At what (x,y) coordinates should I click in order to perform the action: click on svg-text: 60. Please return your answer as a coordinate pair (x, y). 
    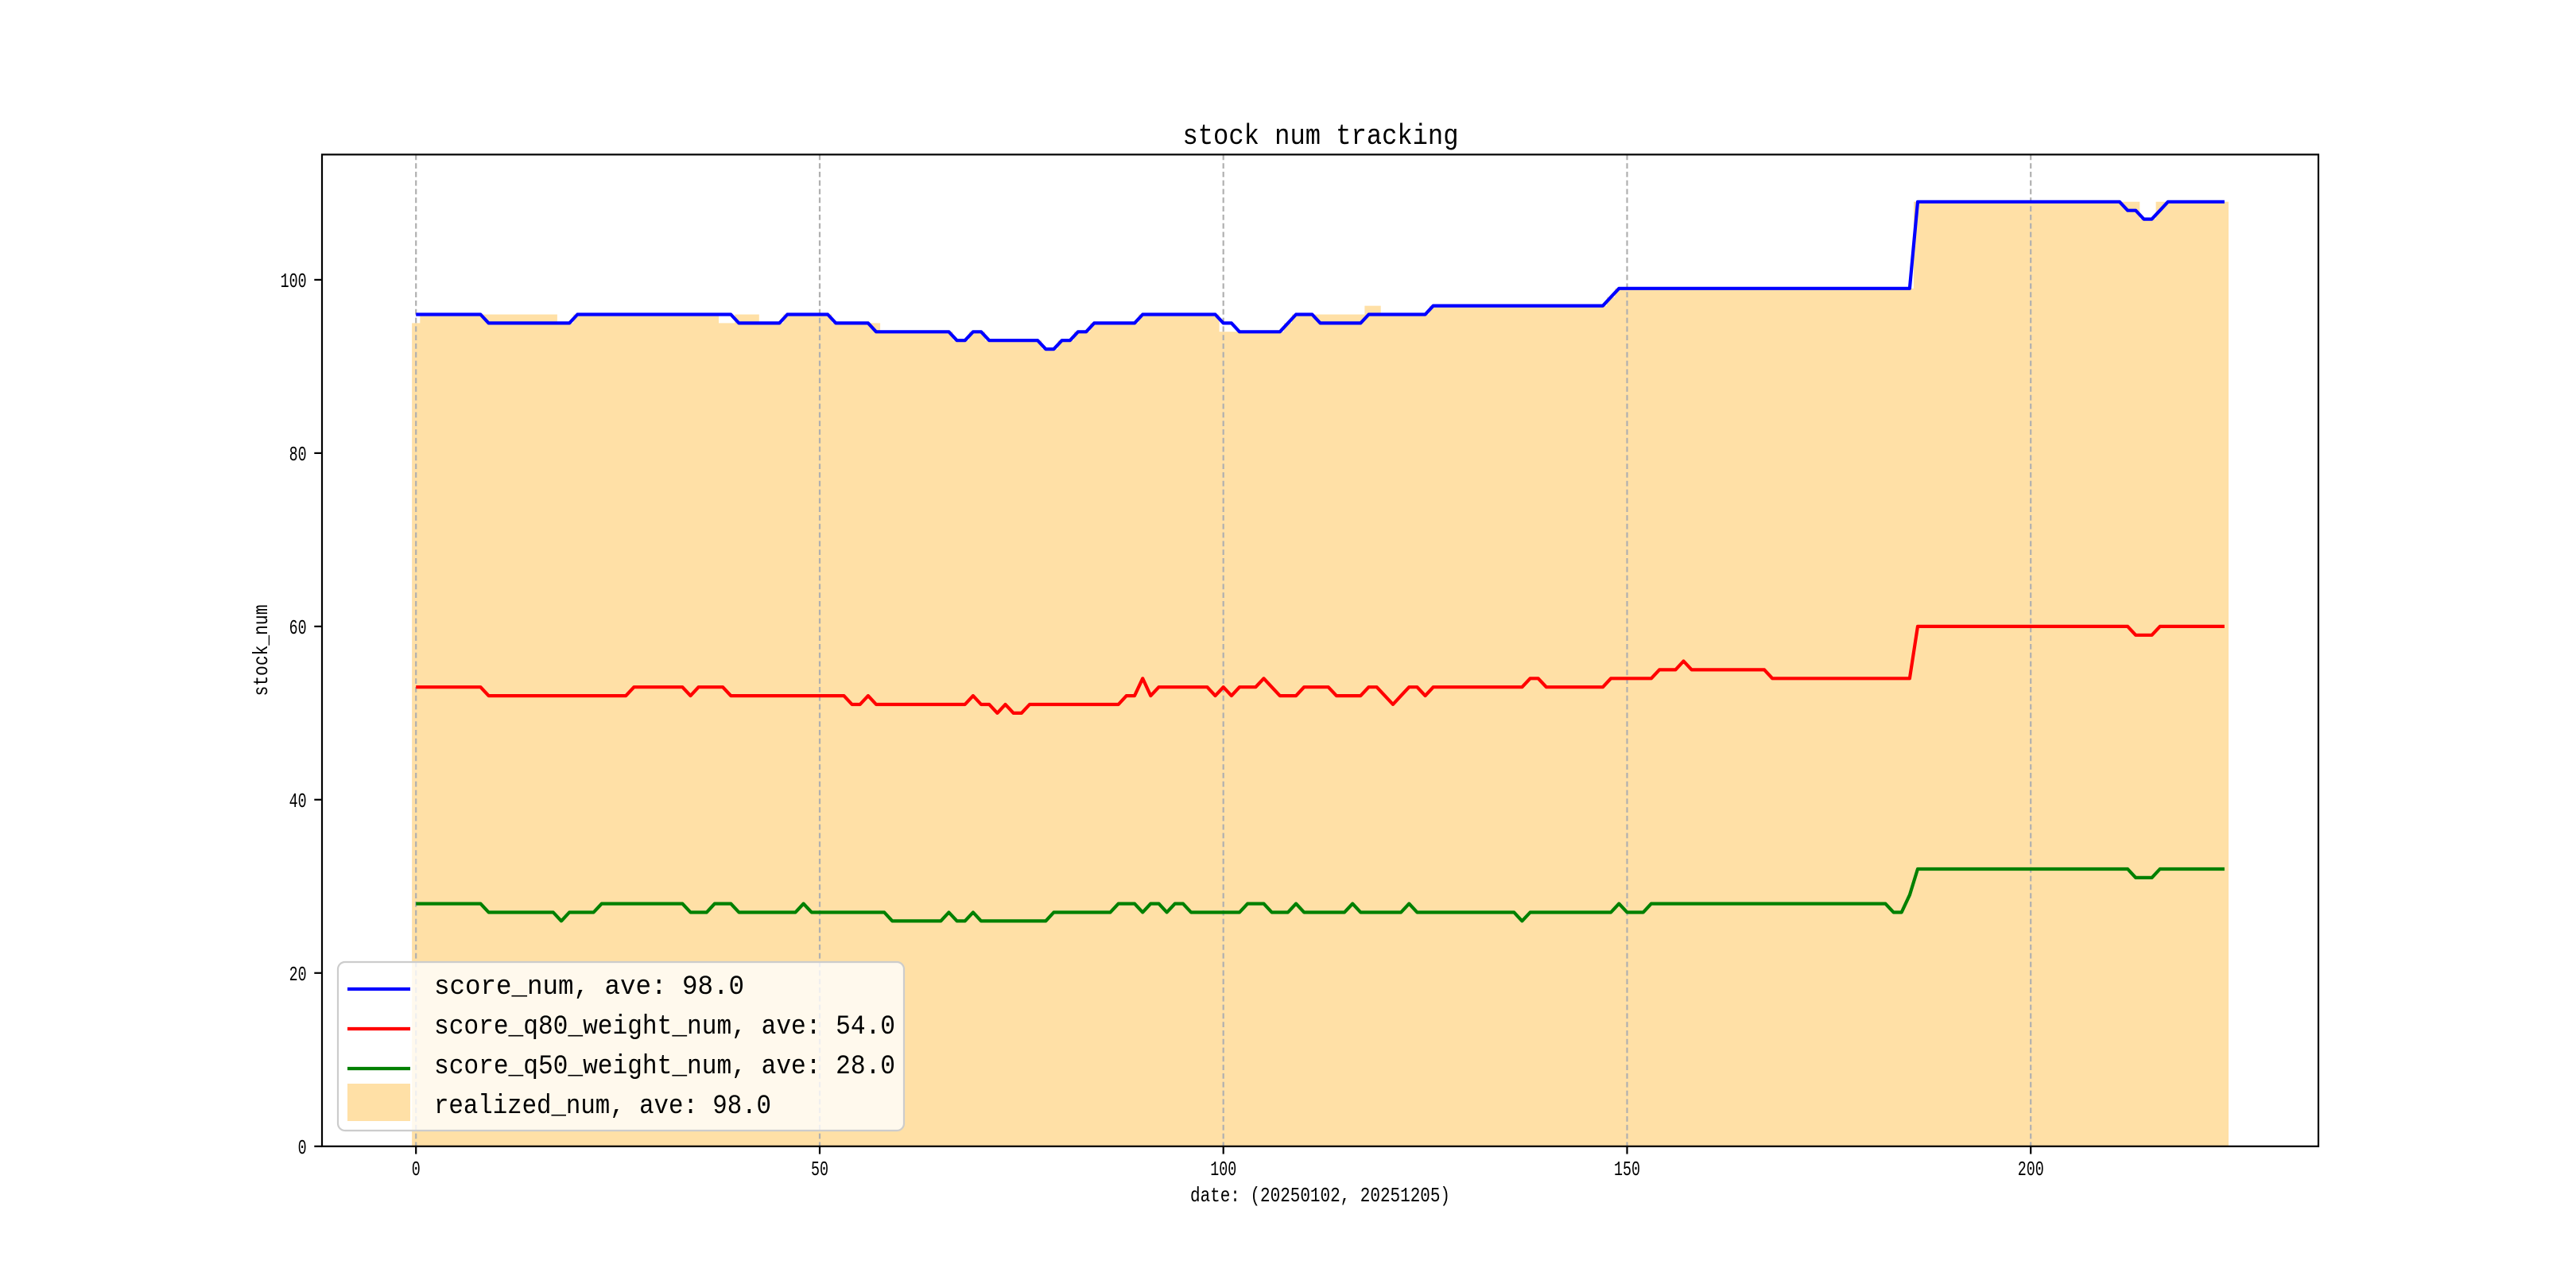
    Looking at the image, I should click on (298, 628).